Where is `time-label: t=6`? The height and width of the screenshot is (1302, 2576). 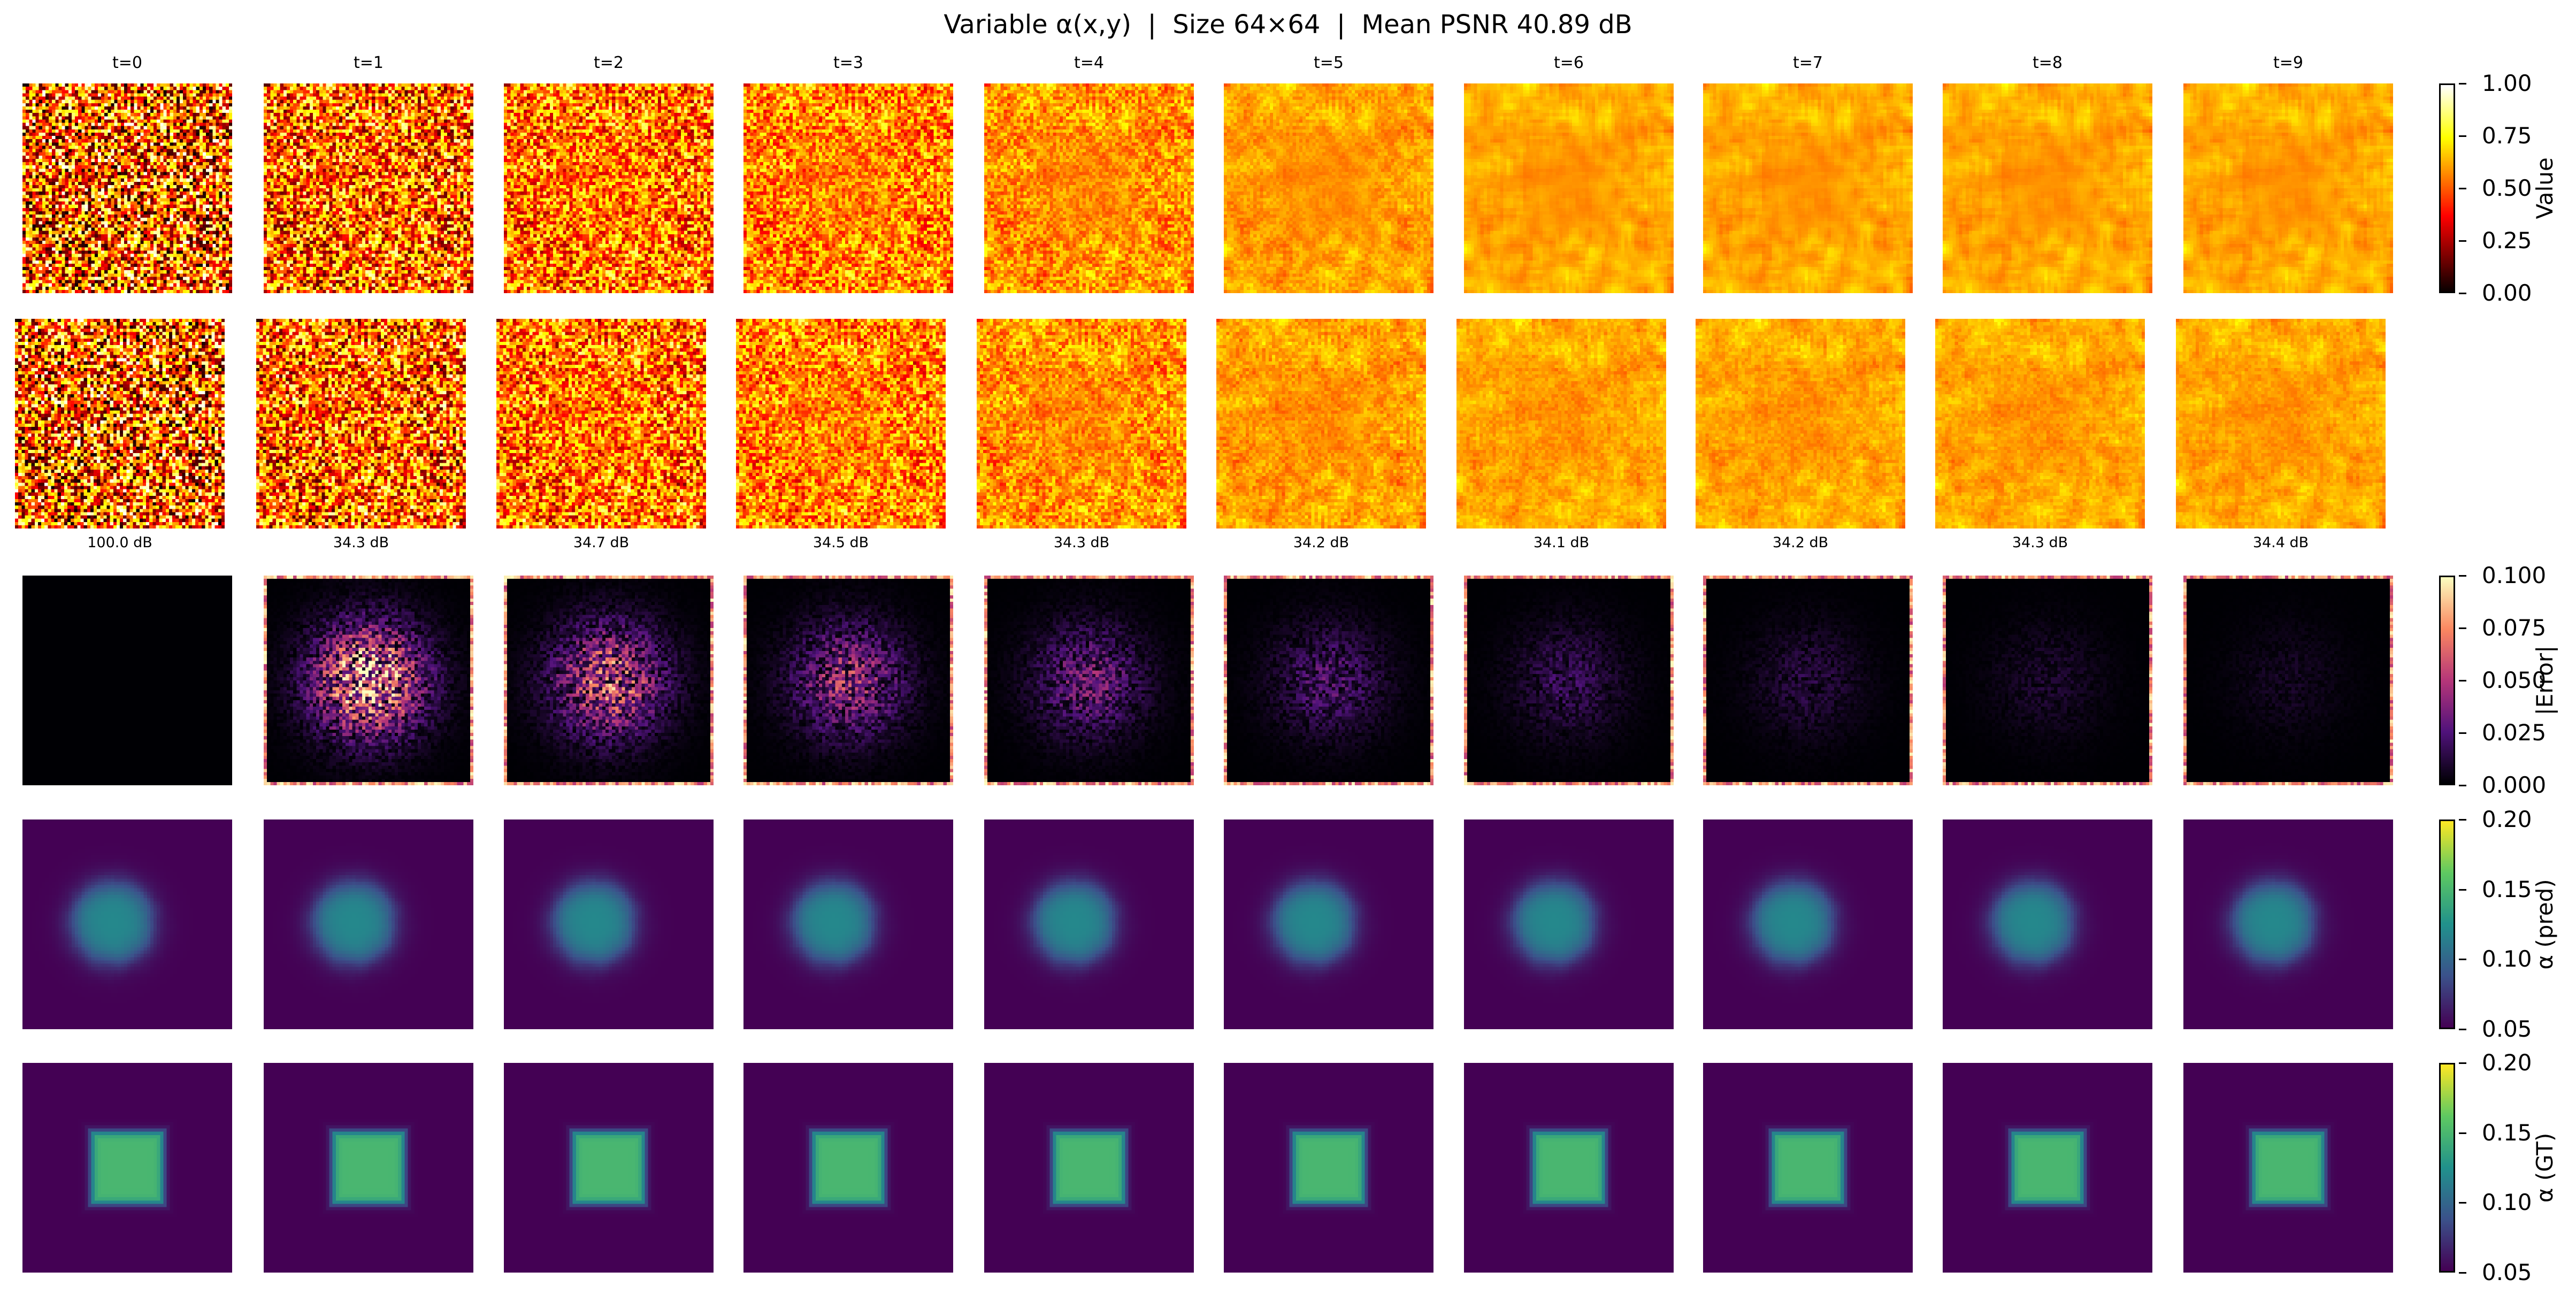
time-label: t=6 is located at coordinates (1569, 62).